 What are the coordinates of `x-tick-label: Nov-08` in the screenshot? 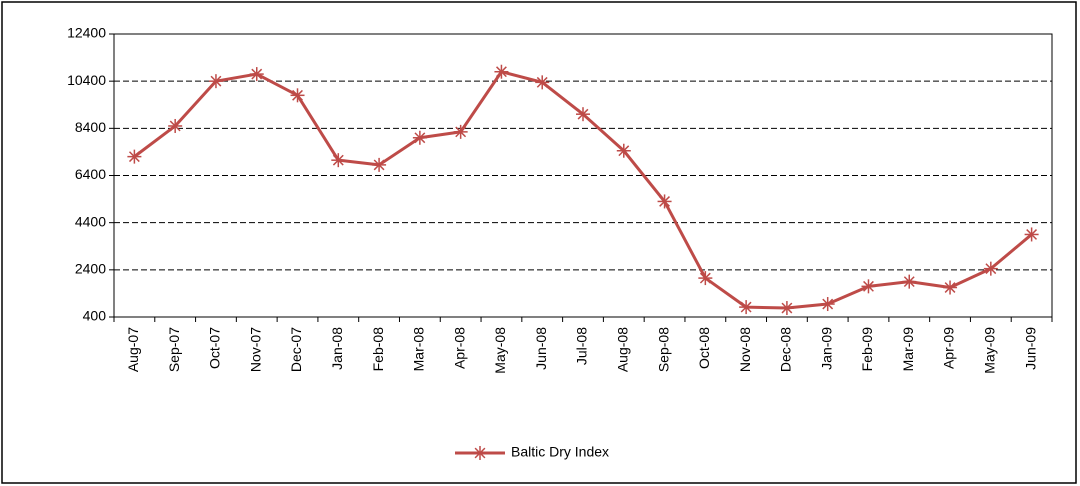 It's located at (745, 349).